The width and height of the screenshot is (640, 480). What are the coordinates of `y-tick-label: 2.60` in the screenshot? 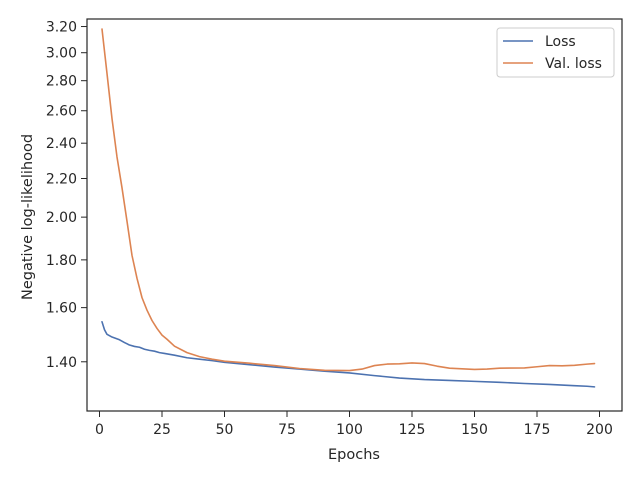 It's located at (61, 112).